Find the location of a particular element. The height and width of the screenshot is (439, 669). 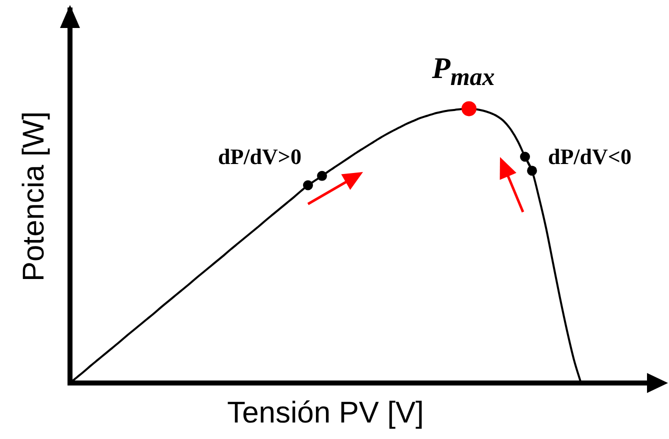

annotation: dP/dV<0 is located at coordinates (590, 156).